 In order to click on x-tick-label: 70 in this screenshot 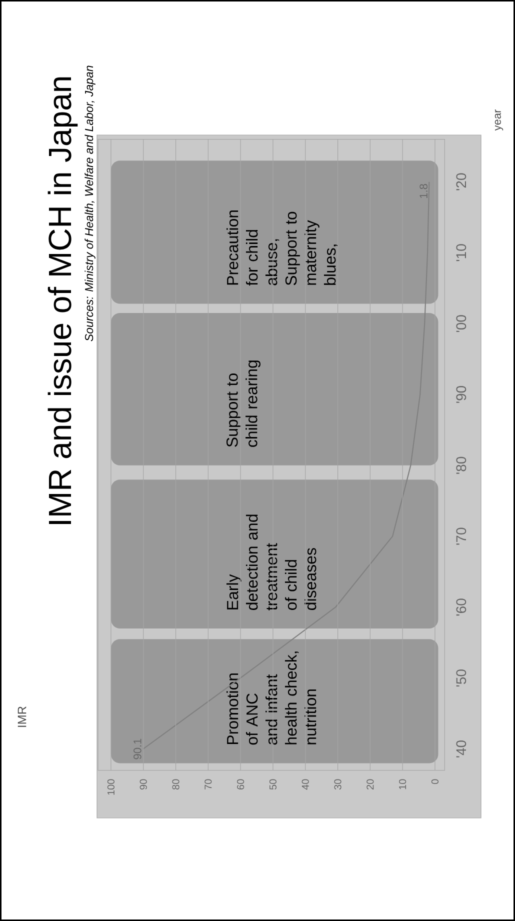, I will do `click(208, 784)`.